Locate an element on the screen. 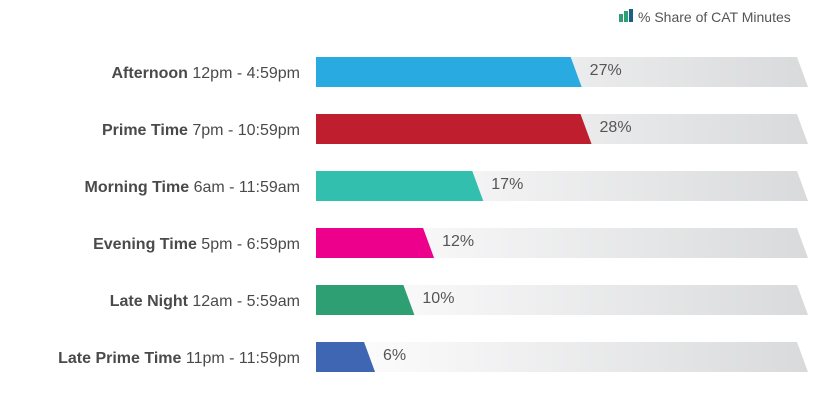  category-label: Evening Time 5pm - 6:59pm is located at coordinates (196, 244).